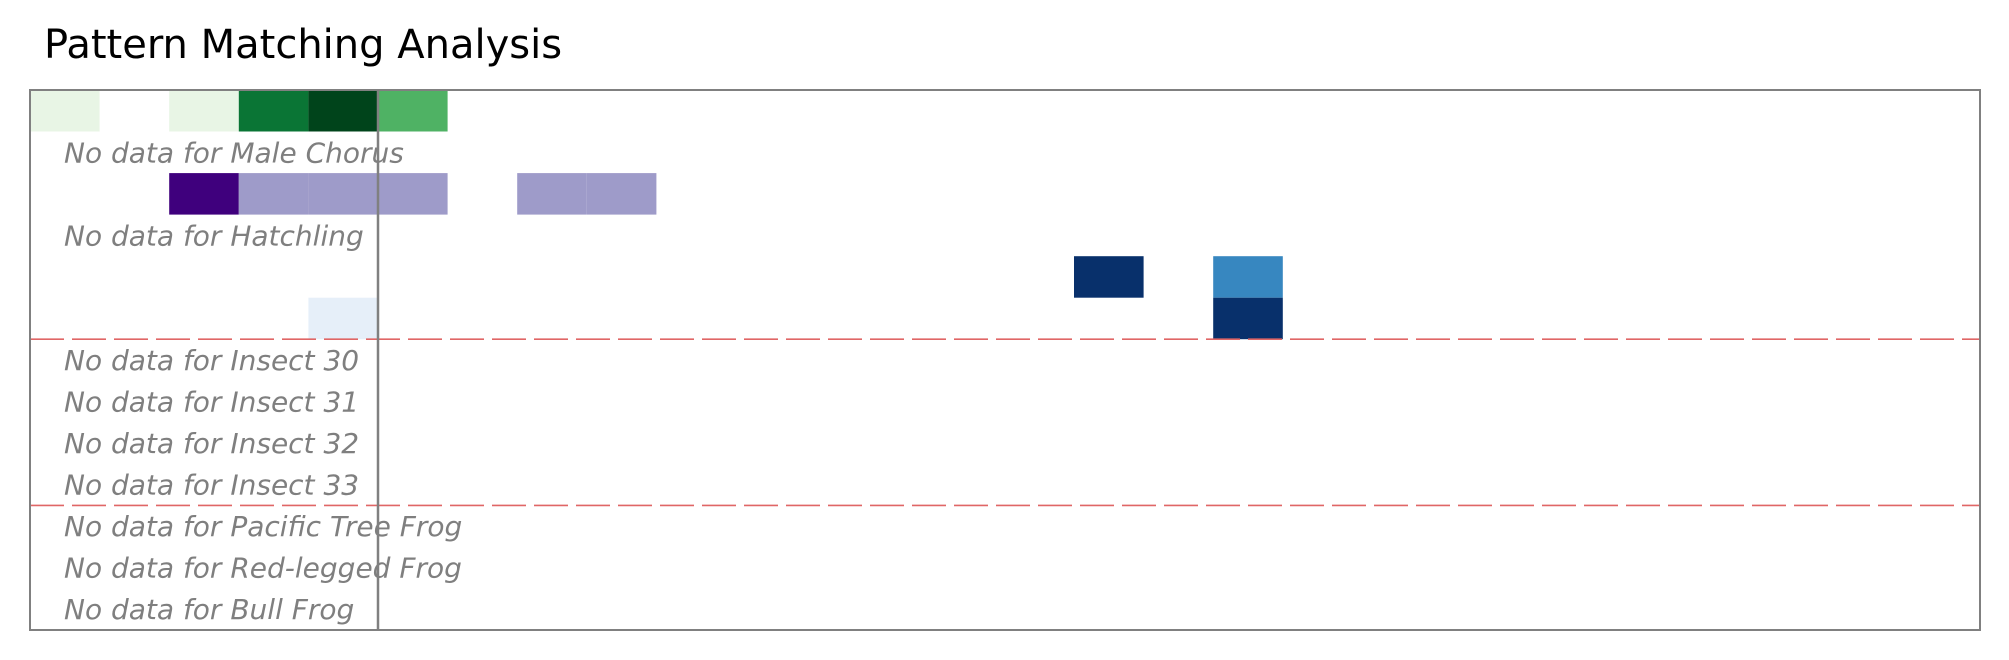 Image resolution: width=2009 pixels, height=660 pixels. I want to click on no-data-label: No data for Bull Frog, so click(209, 609).